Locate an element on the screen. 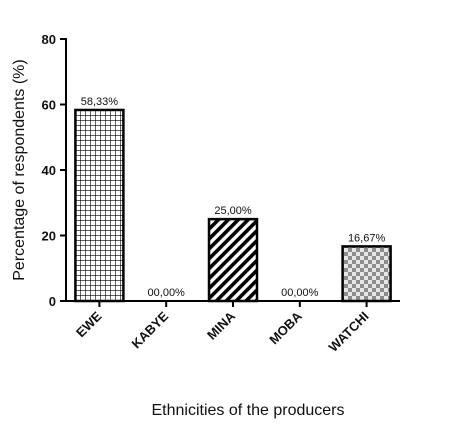 This screenshot has width=449, height=434. x-tick-label-moba: MOBA is located at coordinates (285, 327).